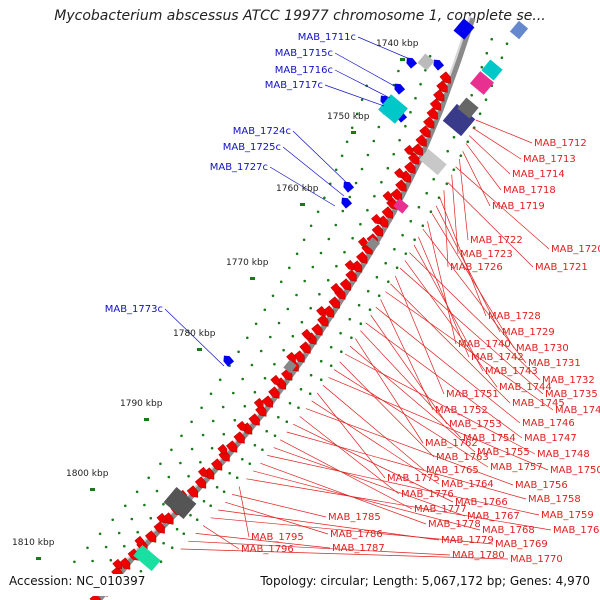  I want to click on gene-label: MAB_1716c, so click(304, 70).